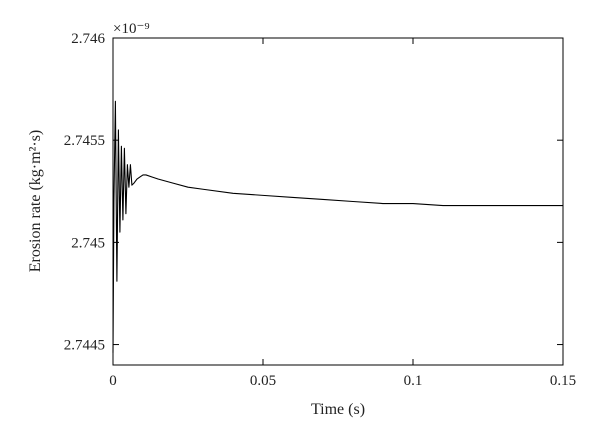  Describe the element at coordinates (84, 346) in the screenshot. I see `y-tick-label: 2.7445` at that location.